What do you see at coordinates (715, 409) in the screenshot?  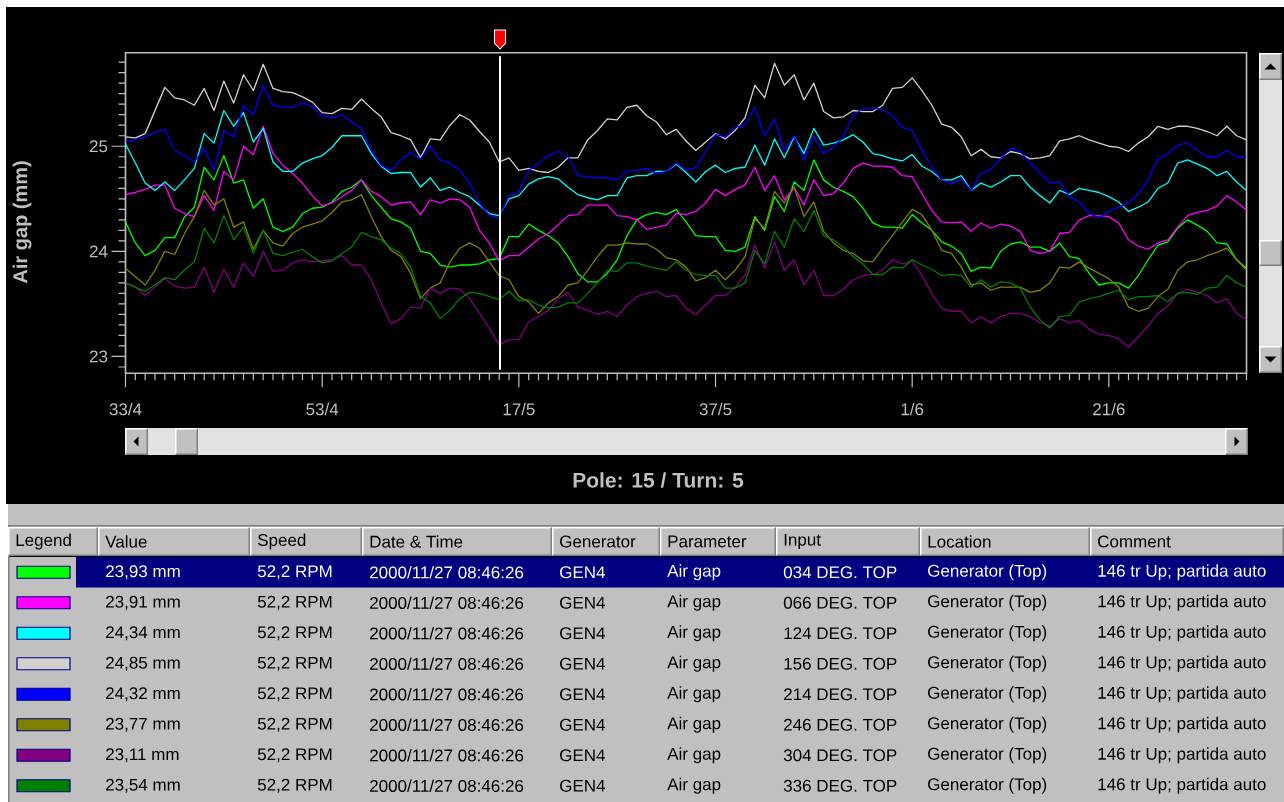 I see `x-tick-label: 37/5` at bounding box center [715, 409].